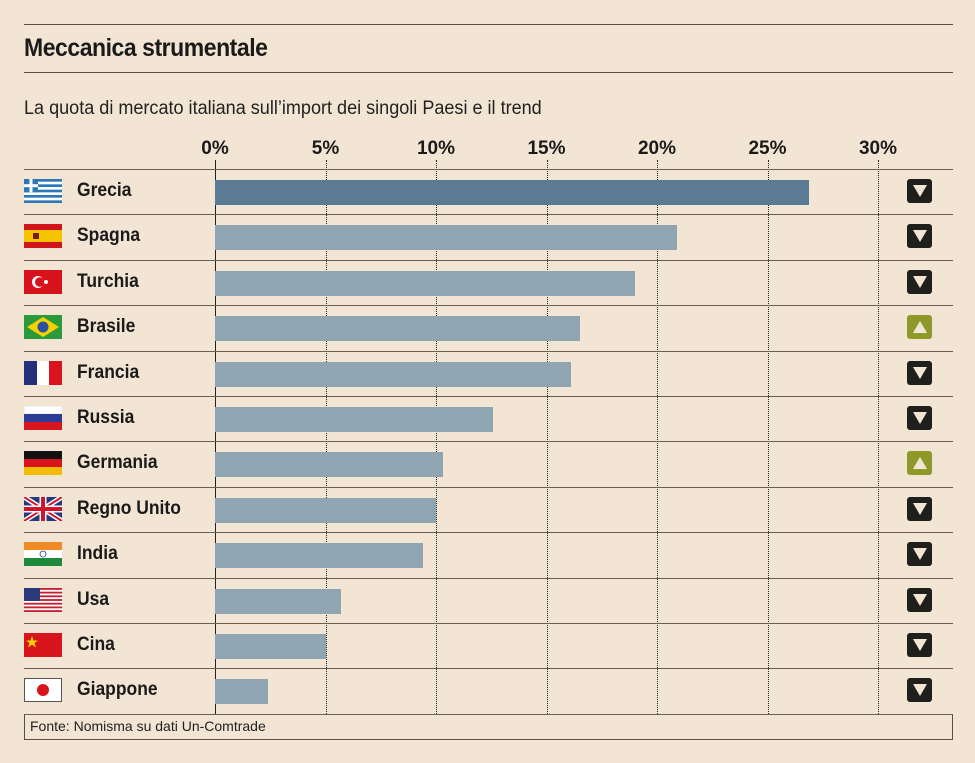 The image size is (975, 763). I want to click on china-flag, so click(43, 645).